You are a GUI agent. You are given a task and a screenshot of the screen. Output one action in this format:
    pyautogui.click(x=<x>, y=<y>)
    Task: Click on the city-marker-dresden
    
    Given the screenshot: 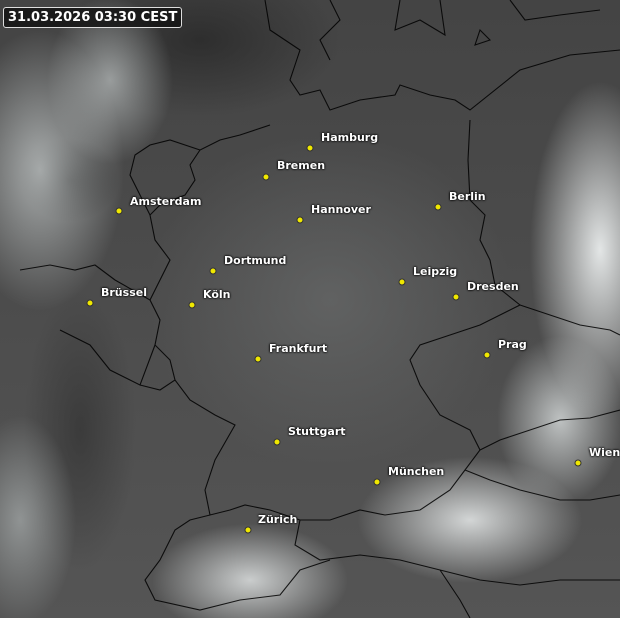 What is the action you would take?
    pyautogui.click(x=456, y=297)
    